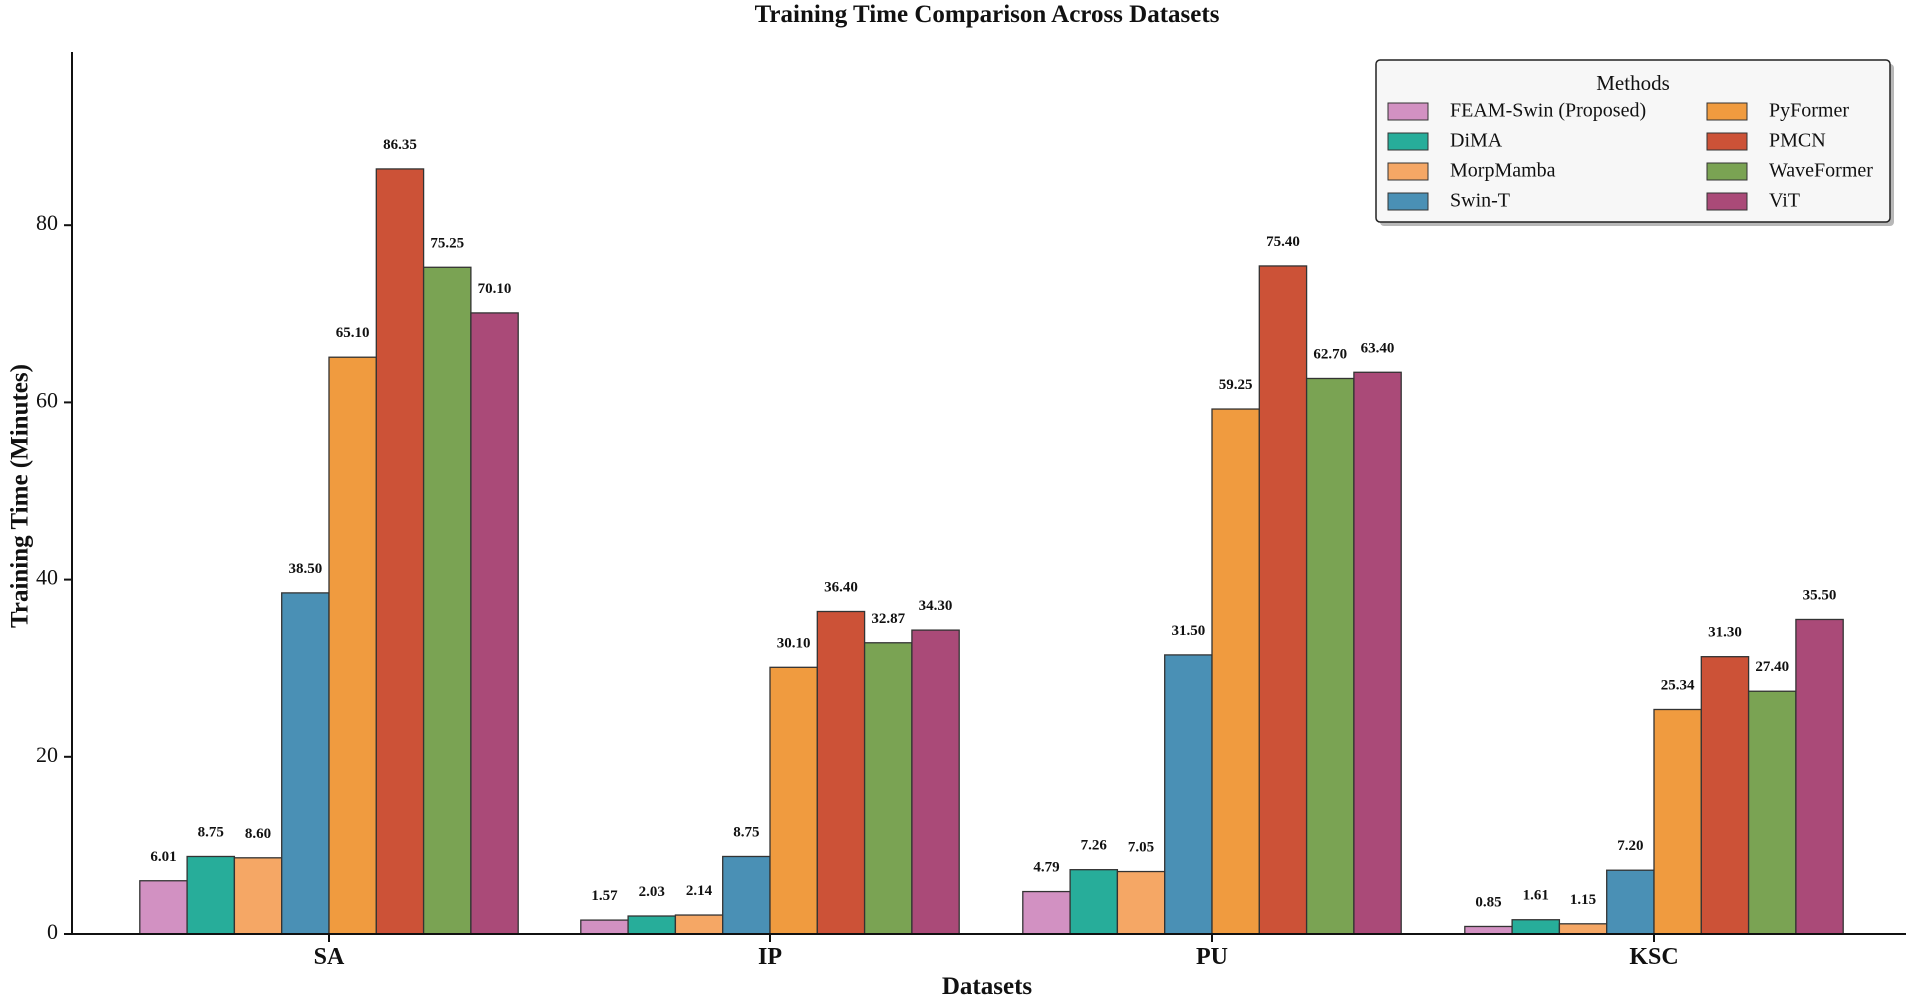 This screenshot has height=998, width=1906. Describe the element at coordinates (770, 957) in the screenshot. I see `x-tick-label: IP` at that location.